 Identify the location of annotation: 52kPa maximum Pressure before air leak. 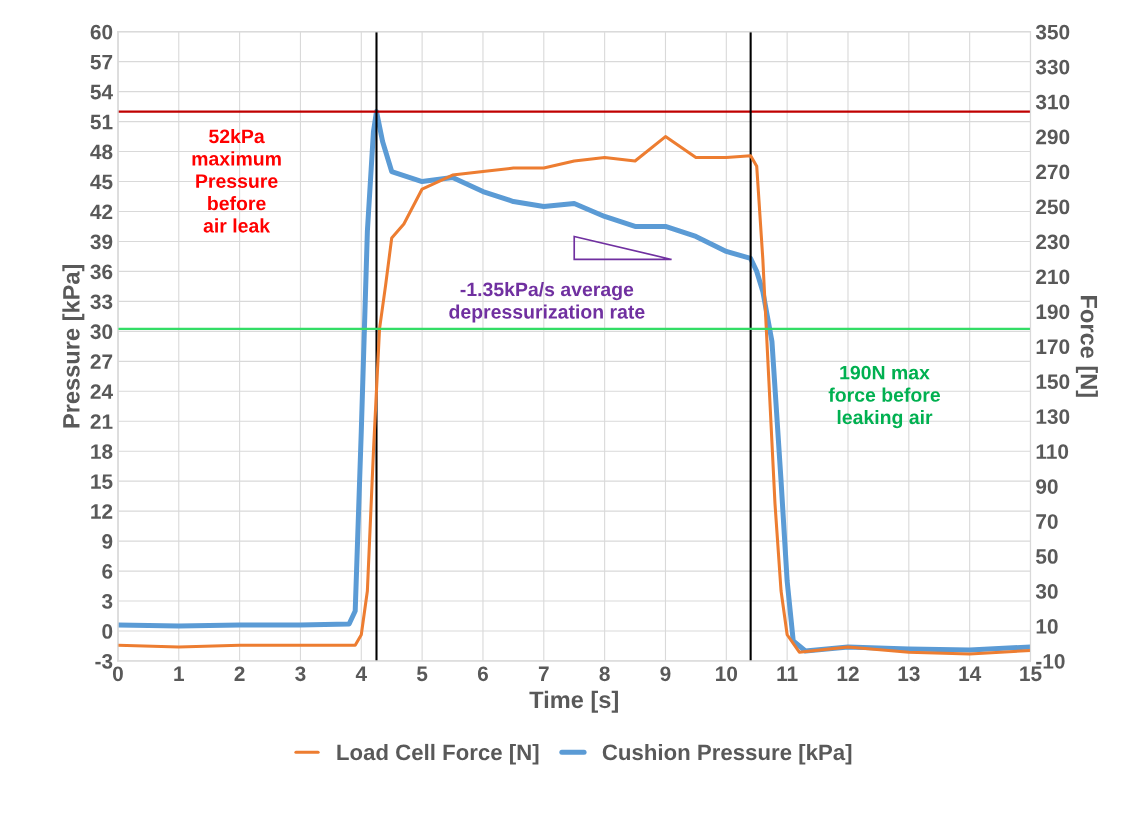
(236, 180).